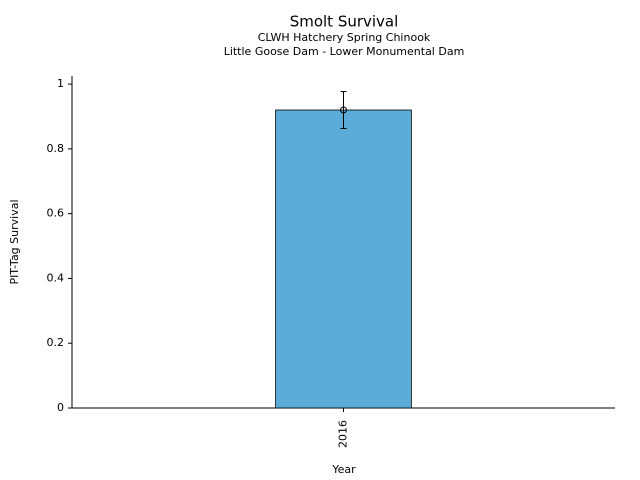  Describe the element at coordinates (60, 83) in the screenshot. I see `y-tick-label: 1` at that location.